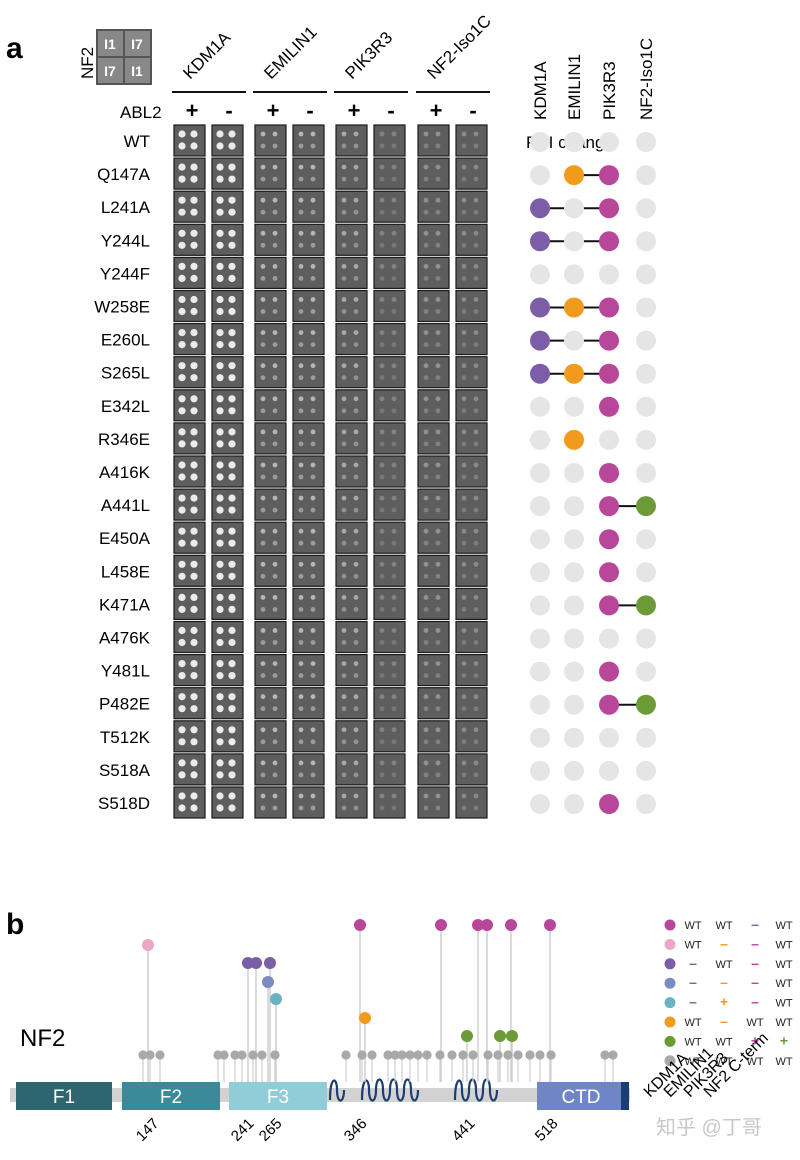 The image size is (800, 1160). I want to click on mutant-label: S265L, so click(125, 373).